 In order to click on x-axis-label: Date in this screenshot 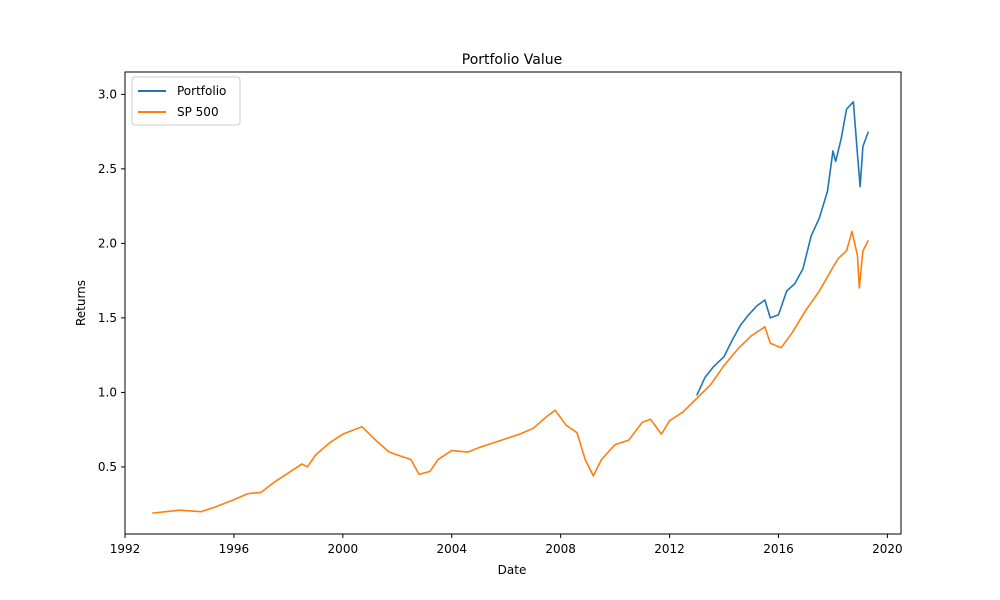, I will do `click(512, 570)`.